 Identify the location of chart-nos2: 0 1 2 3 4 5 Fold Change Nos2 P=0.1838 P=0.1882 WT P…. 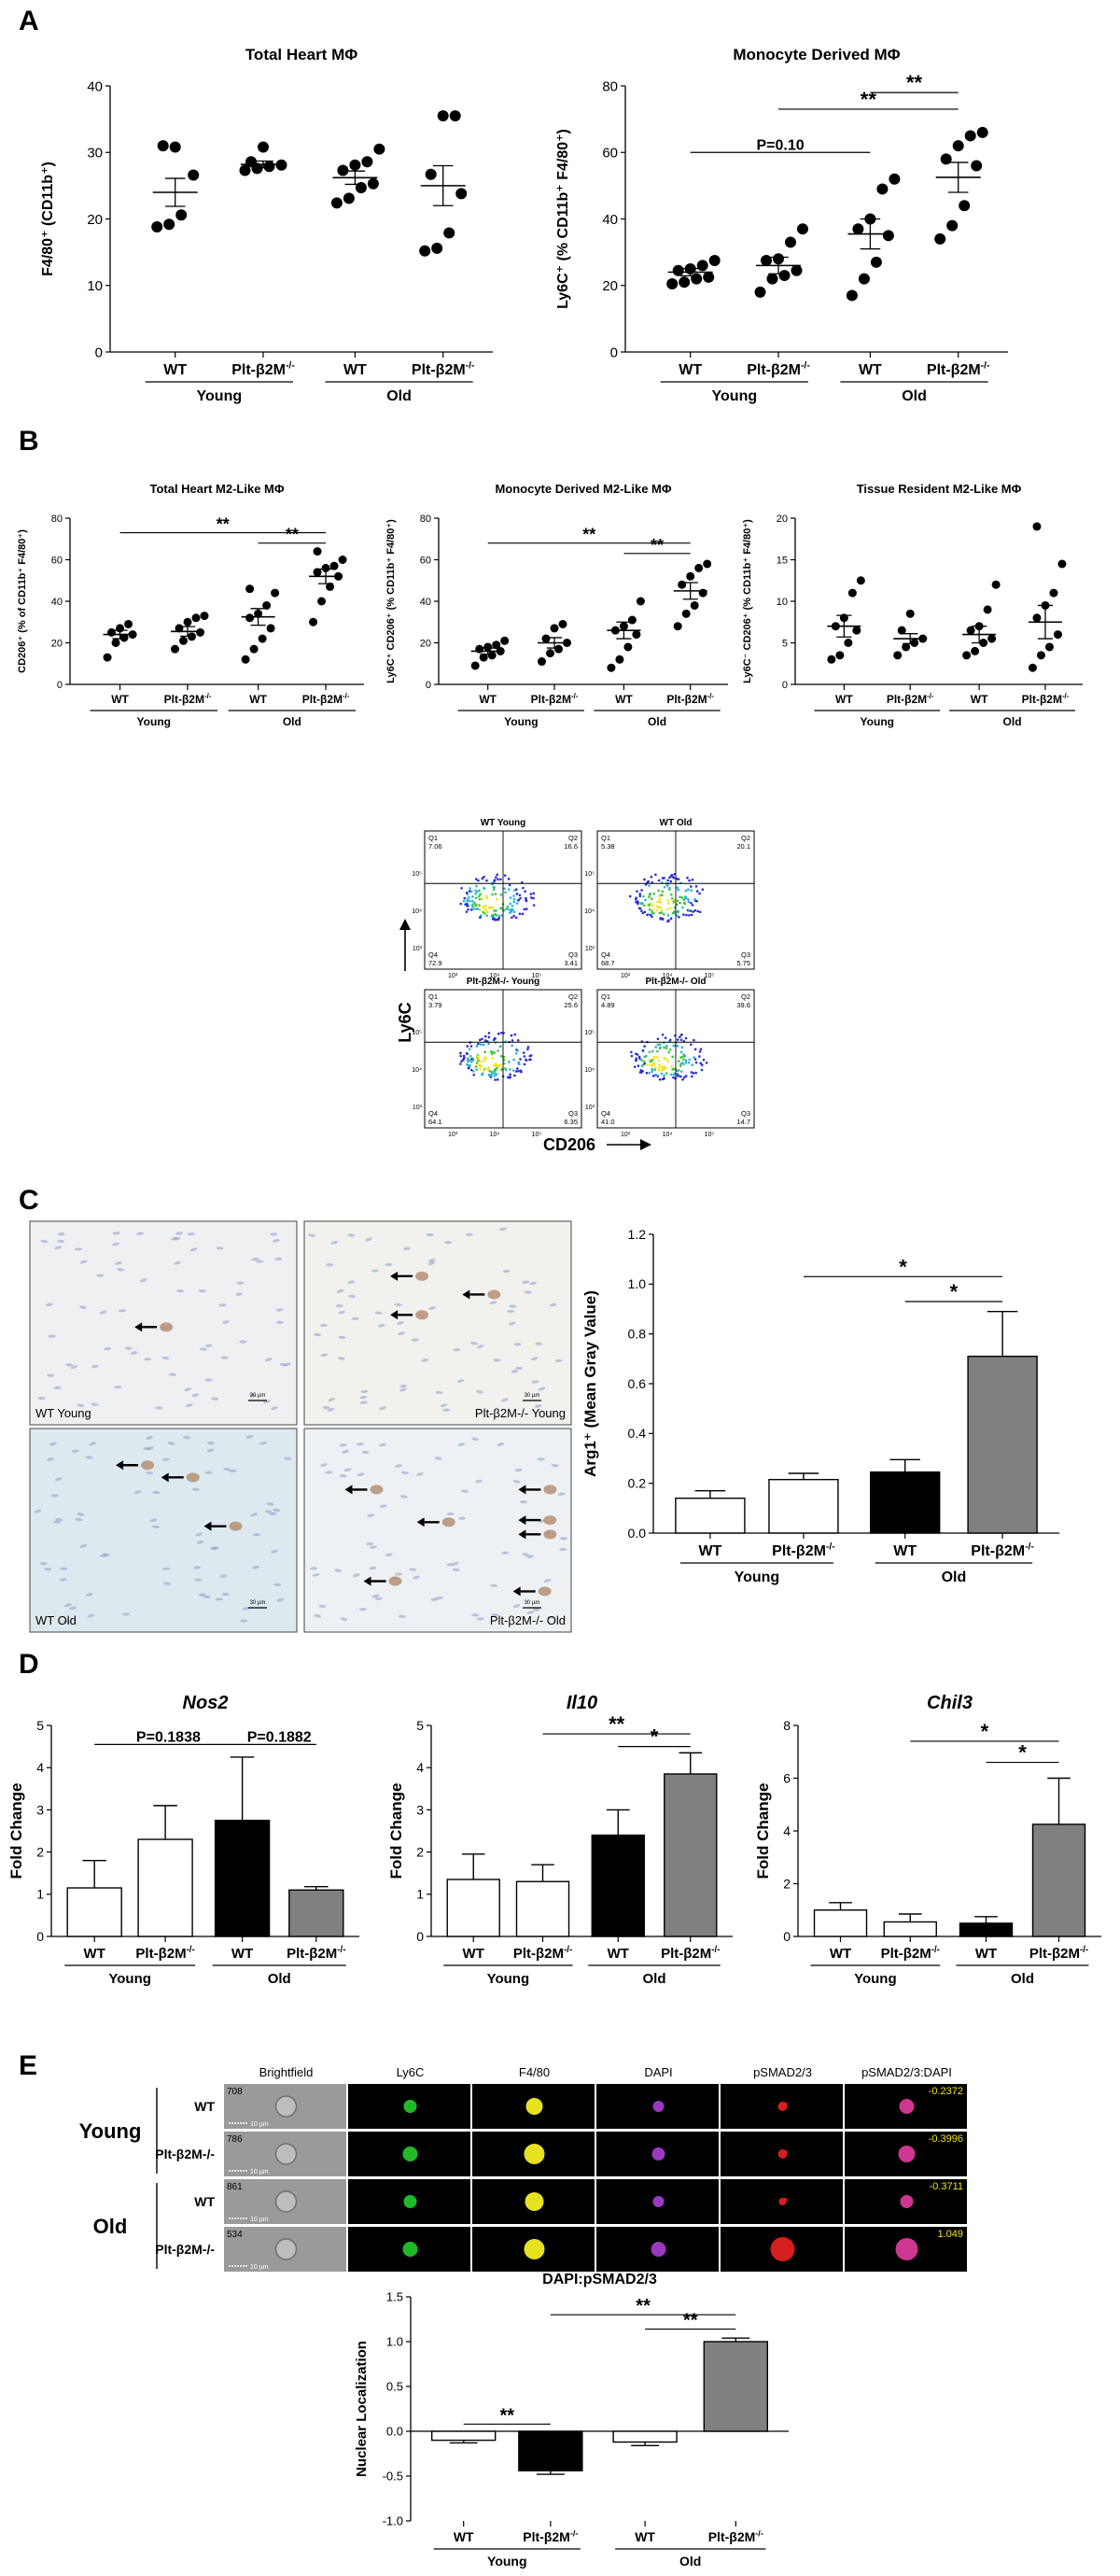
(183, 1840).